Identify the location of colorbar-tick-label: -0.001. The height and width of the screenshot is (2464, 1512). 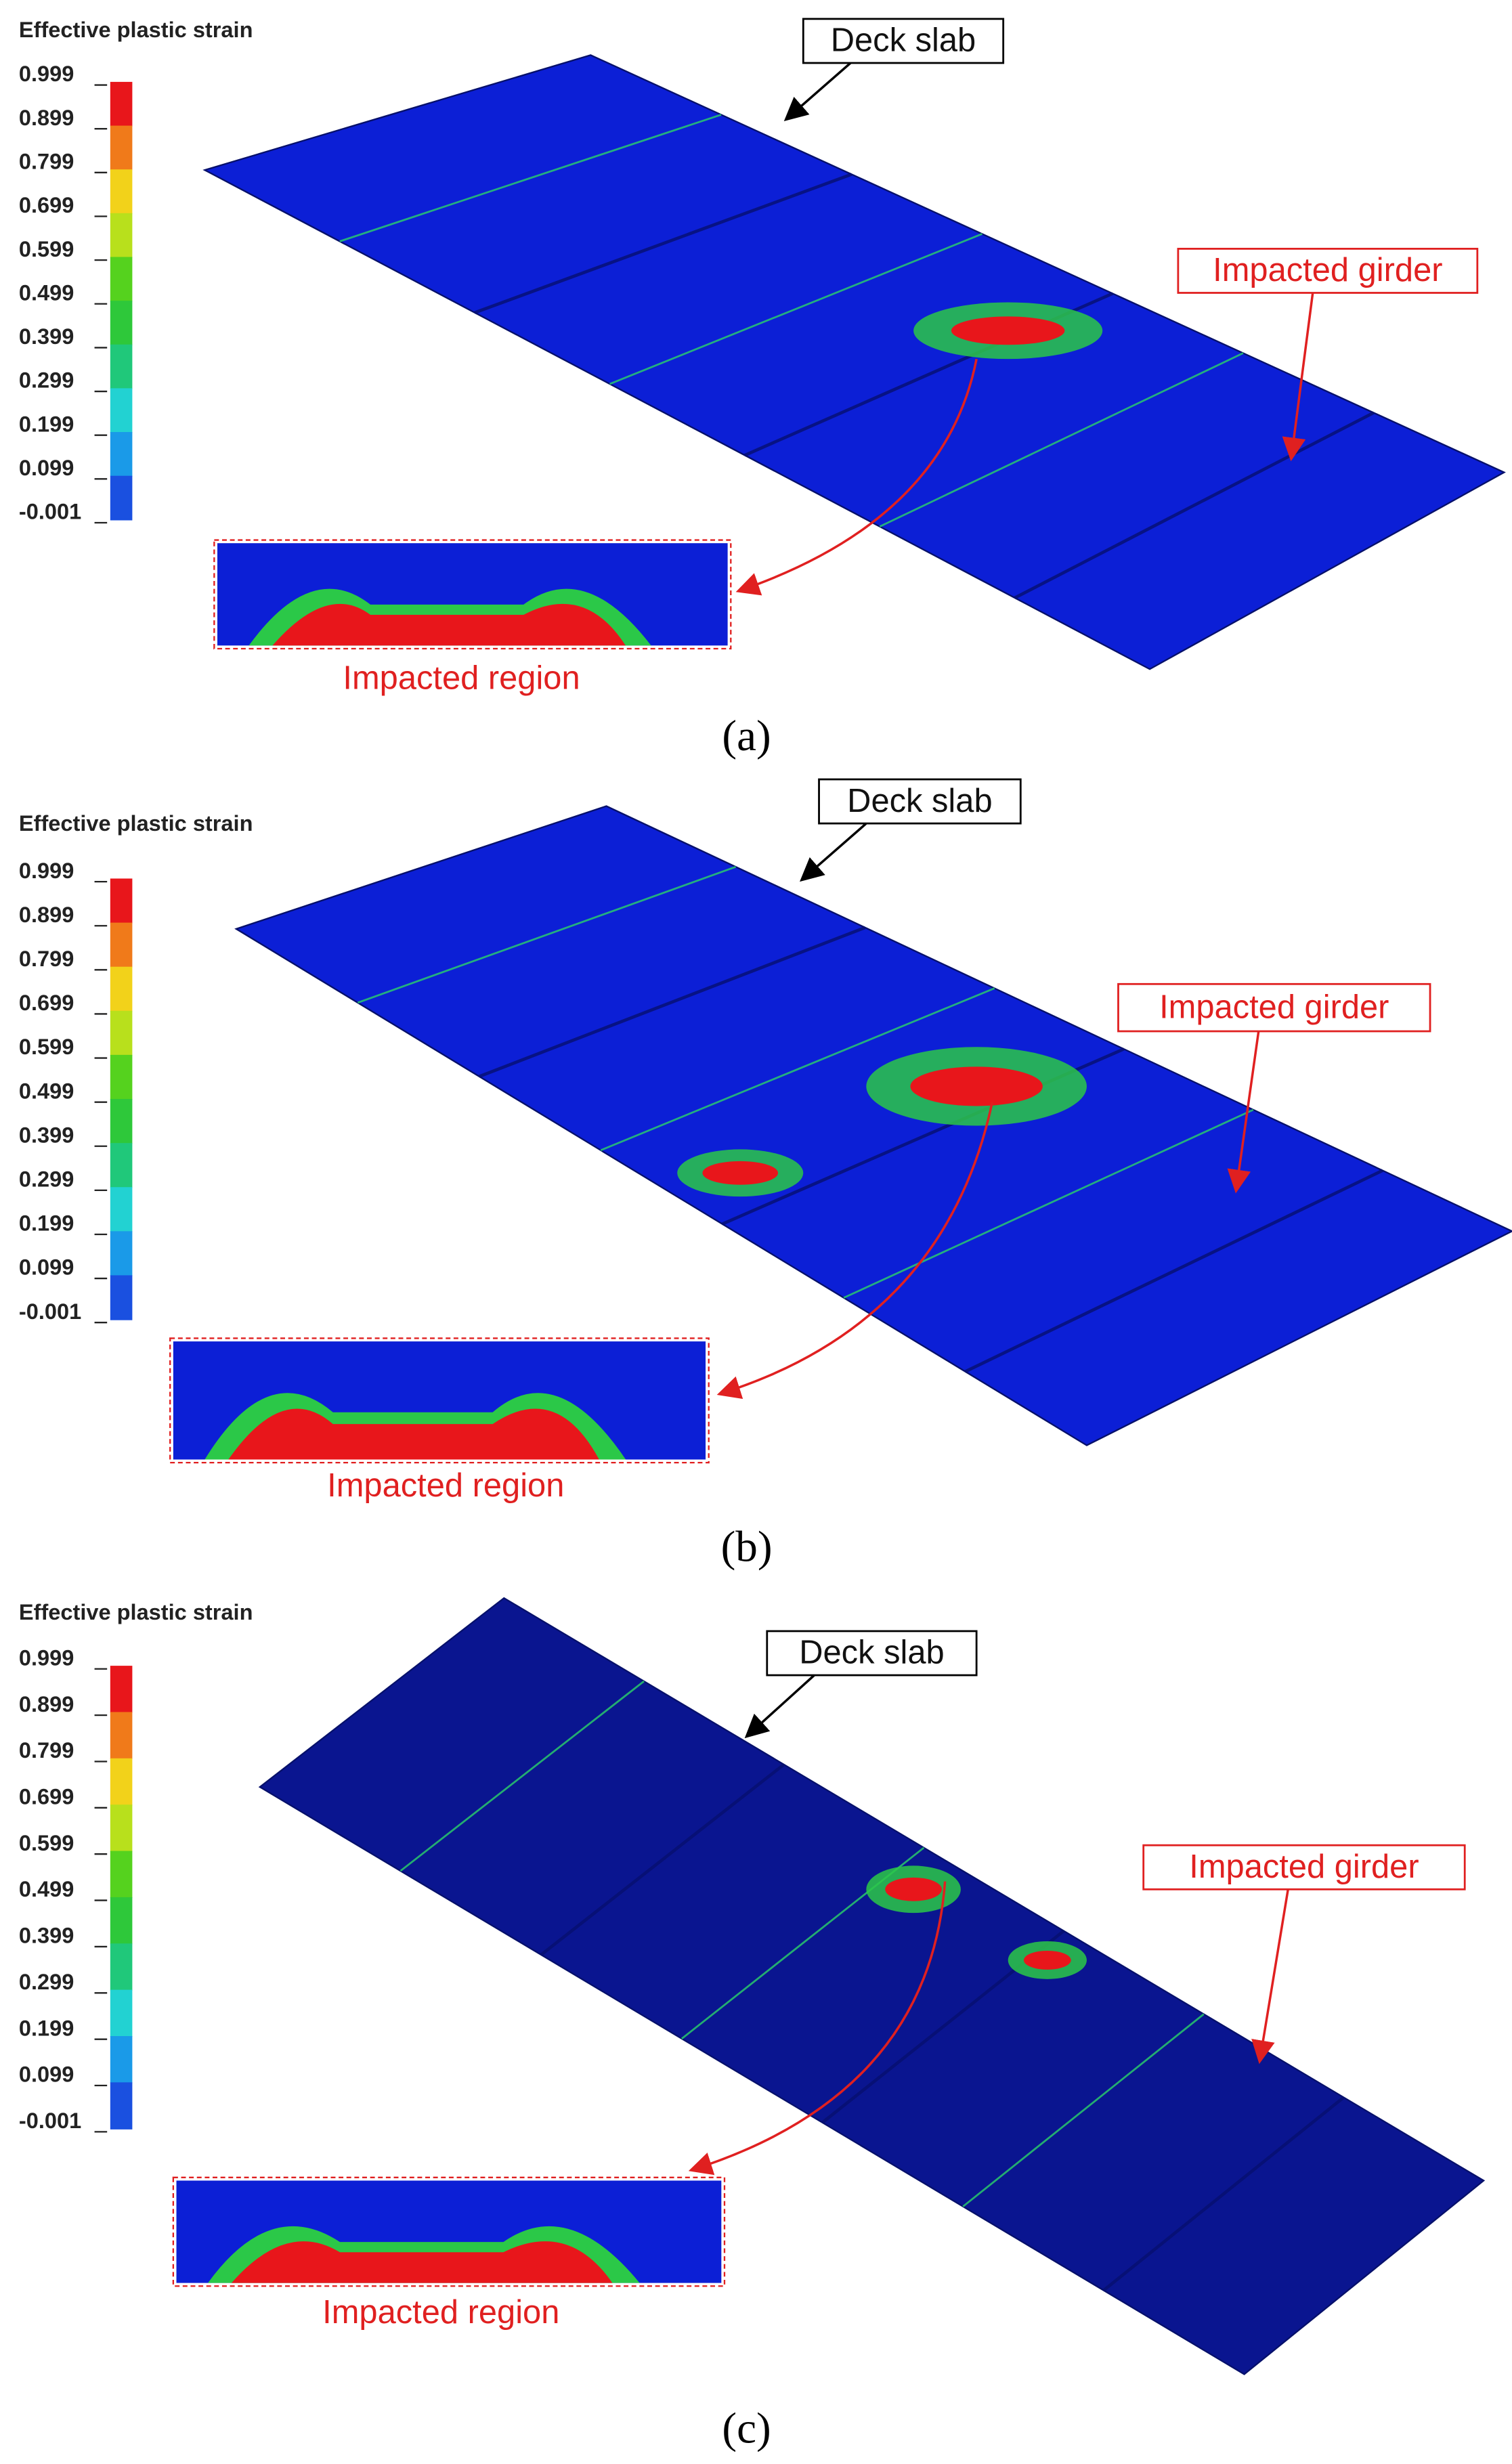
(50, 512).